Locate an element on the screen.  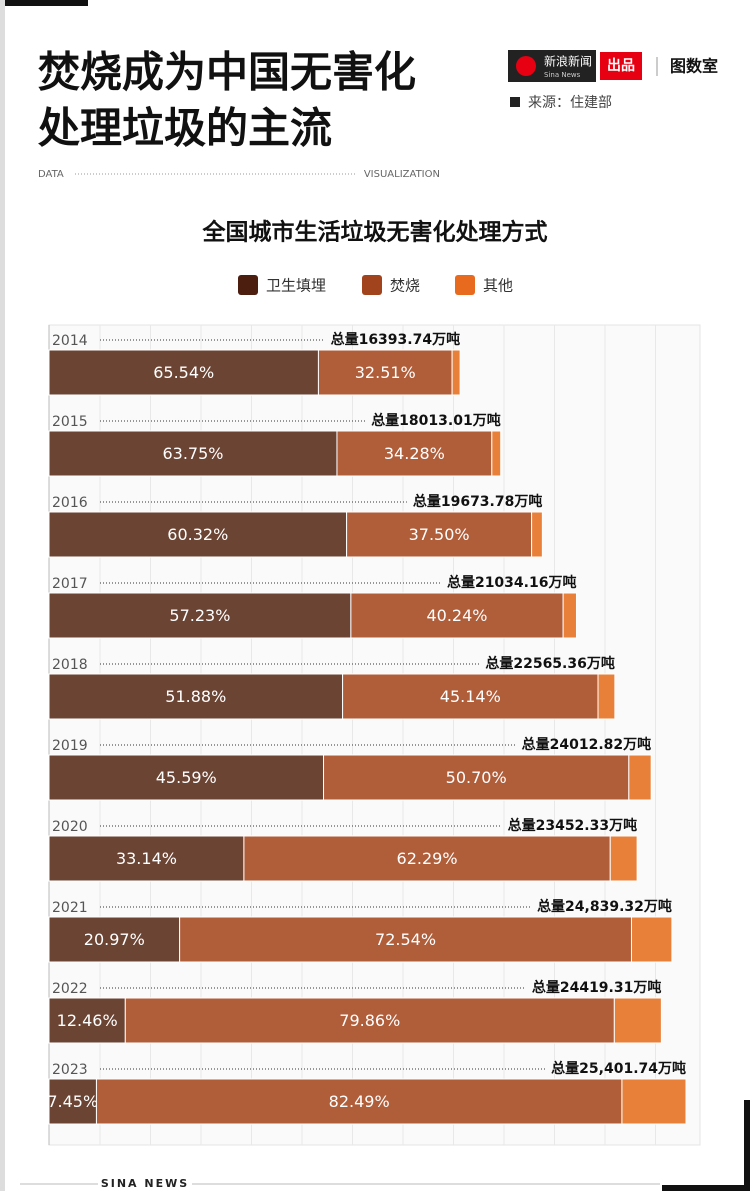
chart-title: 全国城市生活垃圾无害化处理方式 is located at coordinates (375, 232).